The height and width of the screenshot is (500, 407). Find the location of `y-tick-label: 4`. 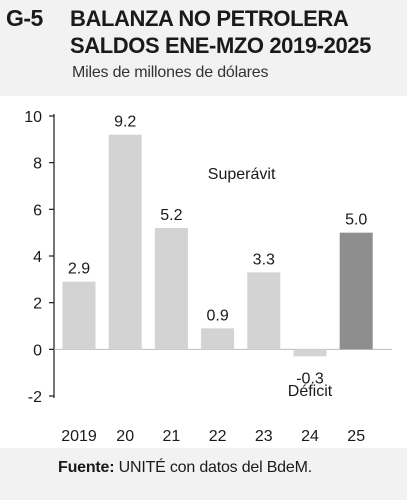

y-tick-label: 4 is located at coordinates (37, 257).